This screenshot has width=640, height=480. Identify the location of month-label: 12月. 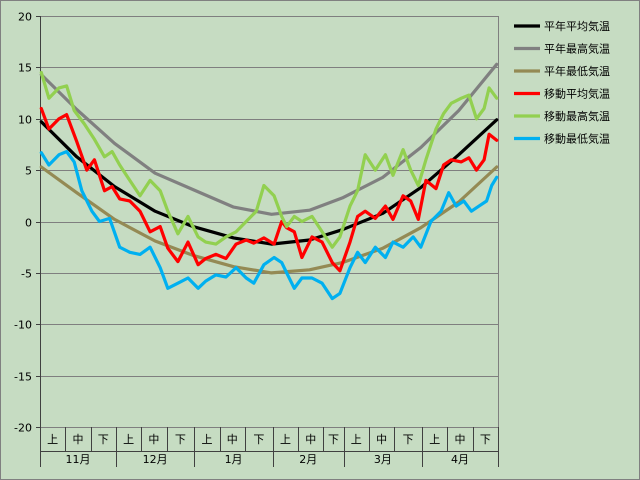
(155, 459).